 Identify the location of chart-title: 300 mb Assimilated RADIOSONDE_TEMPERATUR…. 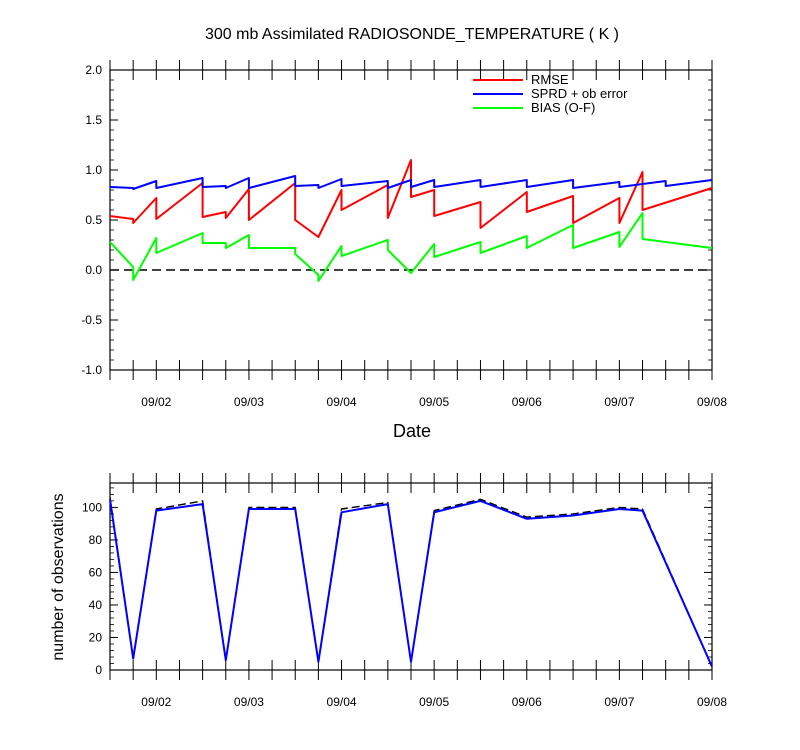
(412, 34).